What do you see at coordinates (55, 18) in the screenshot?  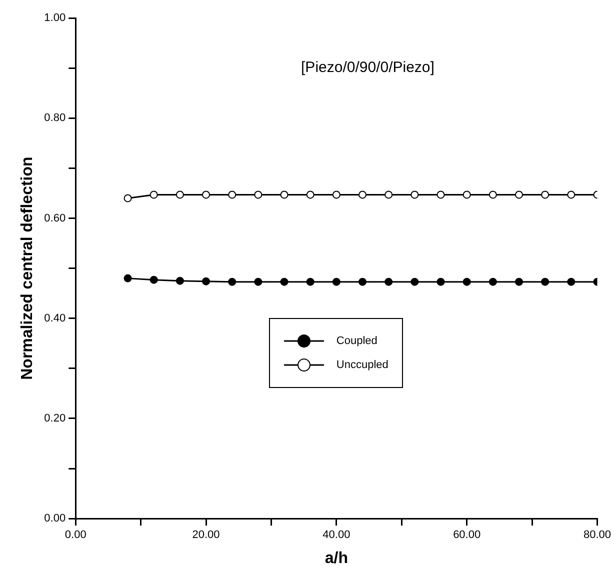 I see `y-tick-label: 1.00` at bounding box center [55, 18].